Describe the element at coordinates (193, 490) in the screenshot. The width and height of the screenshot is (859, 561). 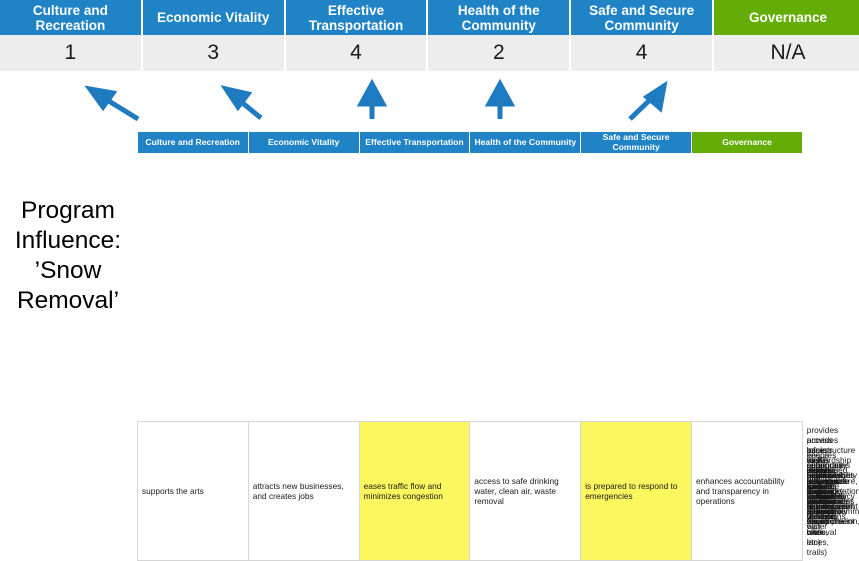
I see `matrix-cell: supports the arts` at that location.